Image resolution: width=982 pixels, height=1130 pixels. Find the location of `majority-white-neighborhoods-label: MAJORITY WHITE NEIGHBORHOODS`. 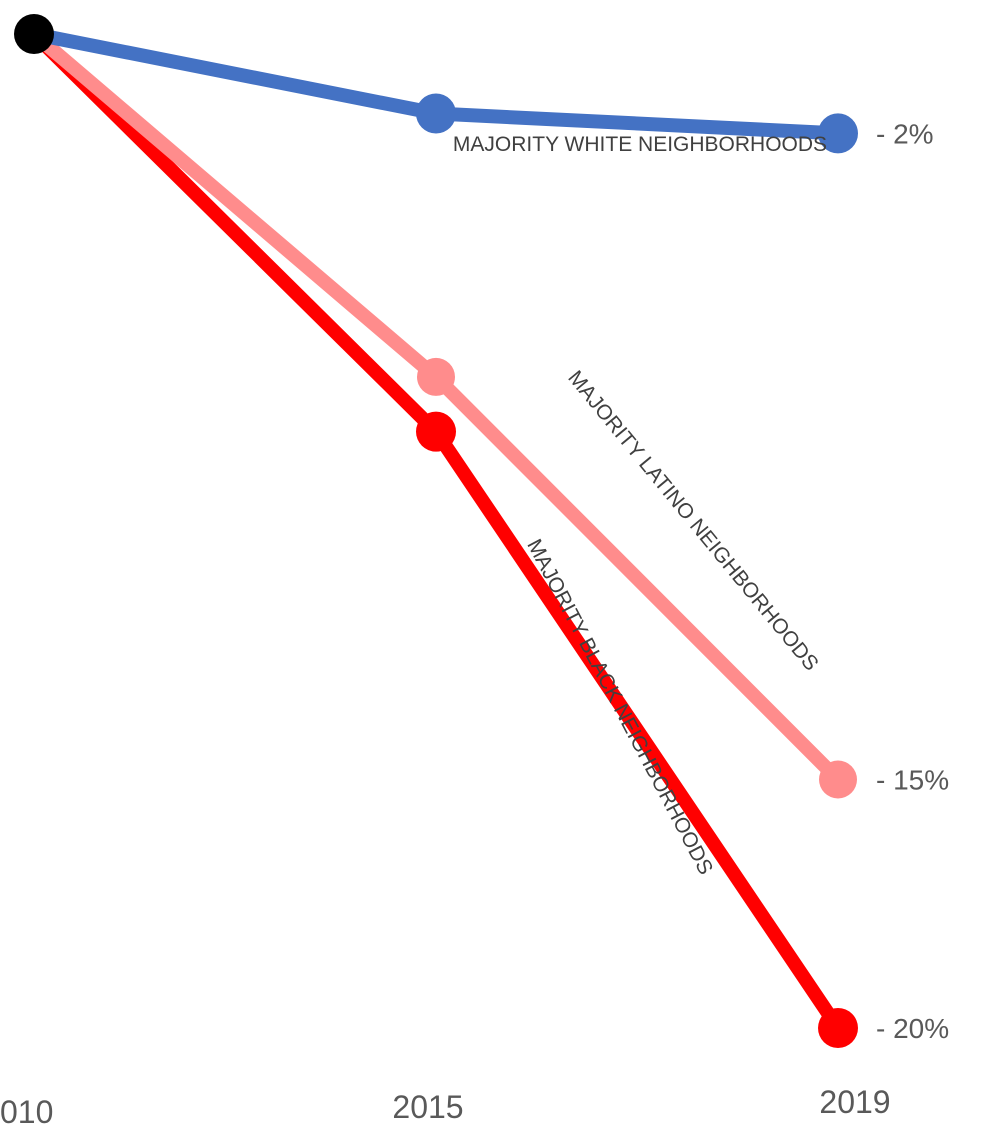

majority-white-neighborhoods-label: MAJORITY WHITE NEIGHBORHOODS is located at coordinates (640, 144).